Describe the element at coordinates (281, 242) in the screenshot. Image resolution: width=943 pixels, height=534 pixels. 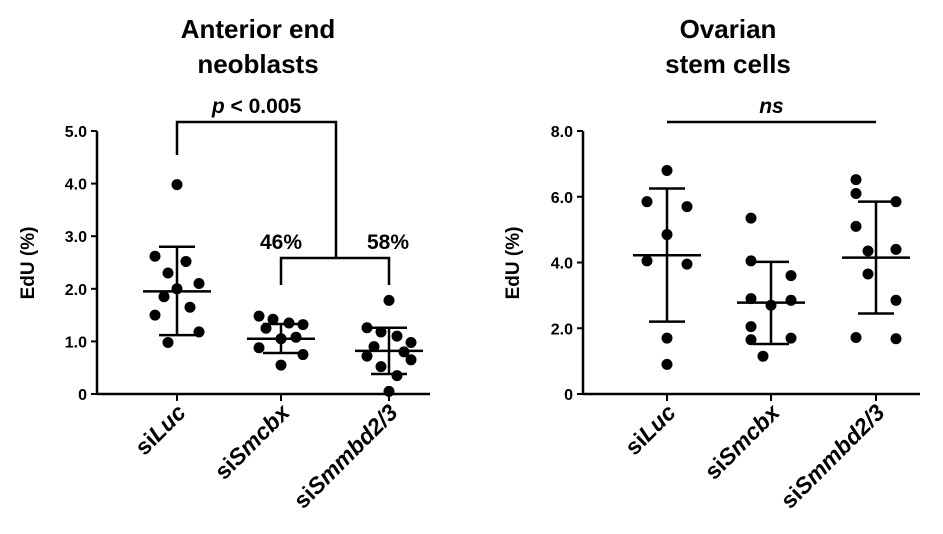
I see `percentage-label: 46%` at that location.